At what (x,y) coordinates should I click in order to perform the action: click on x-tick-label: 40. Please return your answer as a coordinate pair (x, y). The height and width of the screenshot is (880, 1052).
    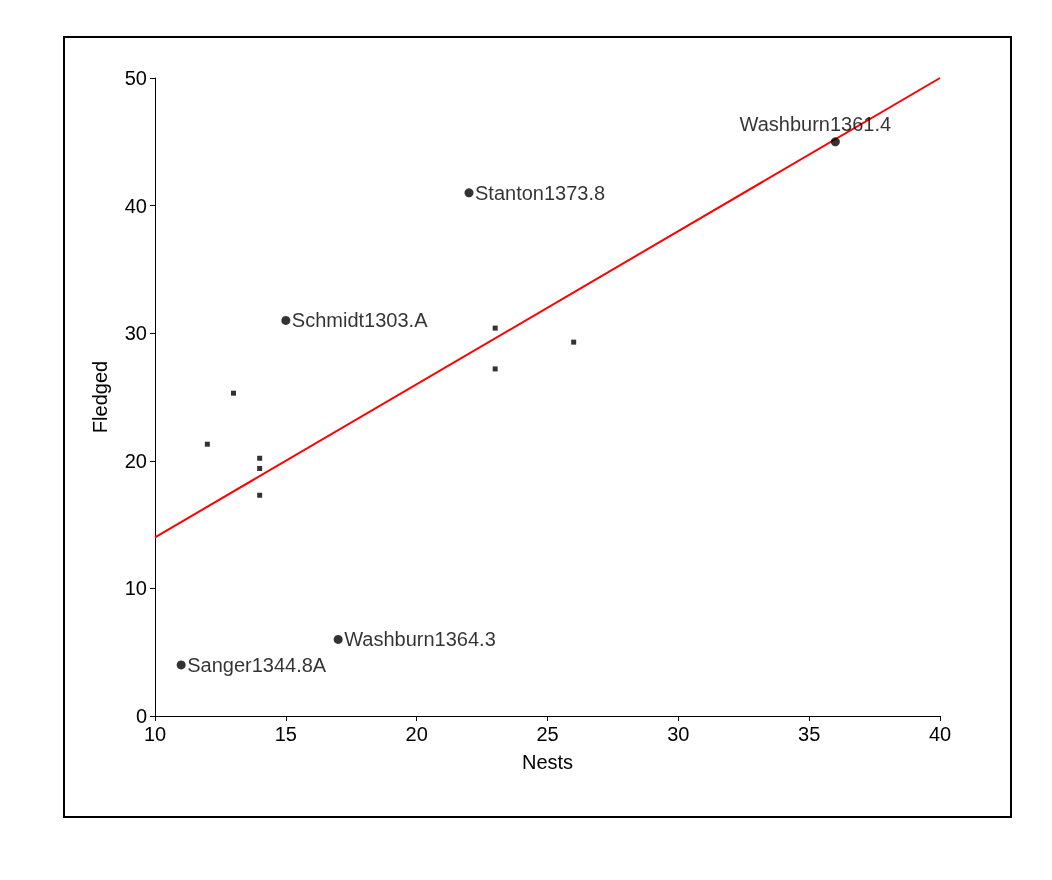
    Looking at the image, I should click on (940, 734).